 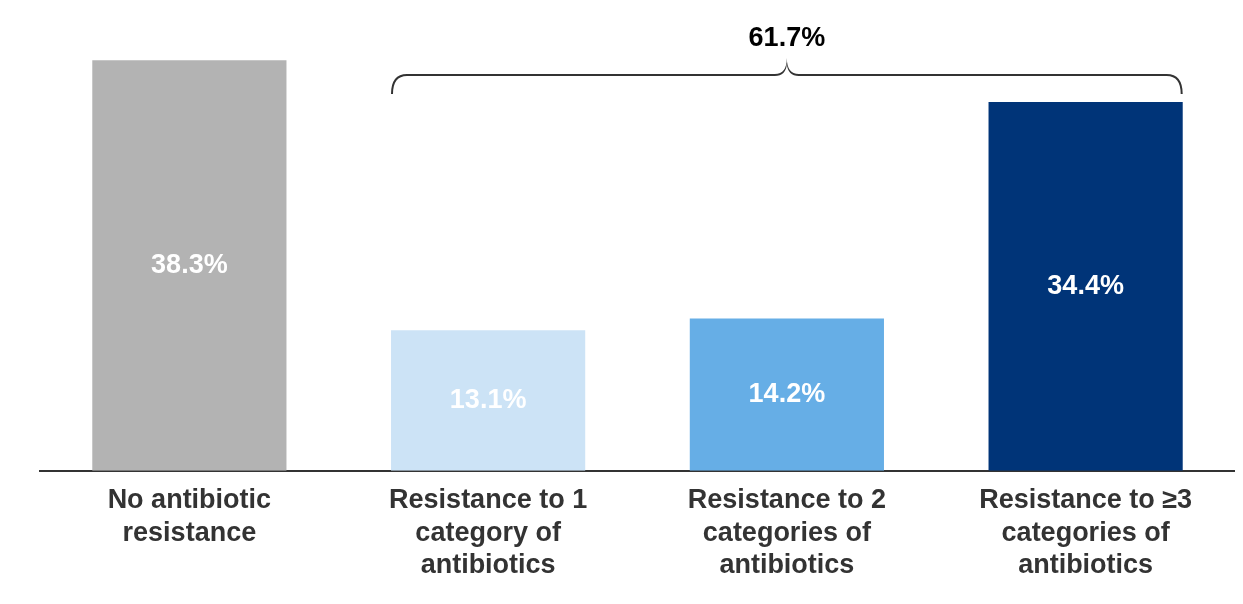 I want to click on data-label: 38.3%, so click(x=189, y=263).